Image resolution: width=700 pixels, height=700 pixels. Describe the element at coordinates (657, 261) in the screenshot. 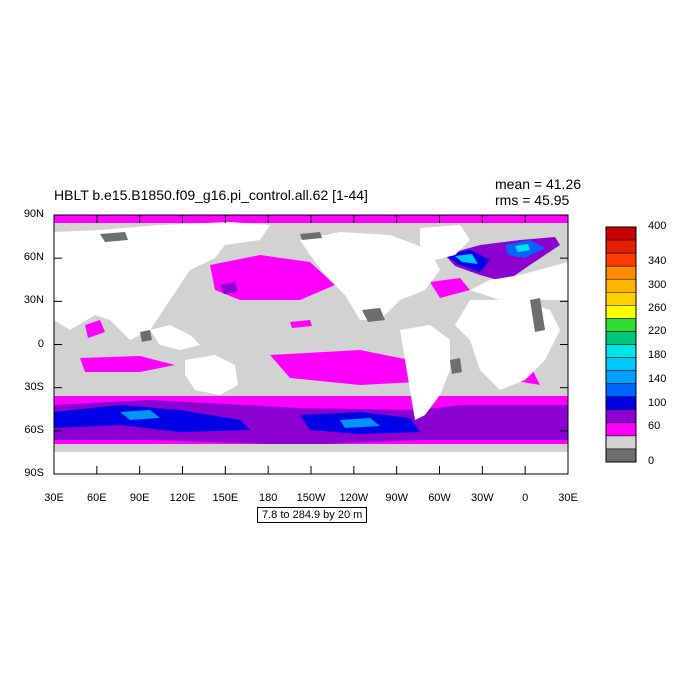

I see `colorbar-label: 340` at that location.